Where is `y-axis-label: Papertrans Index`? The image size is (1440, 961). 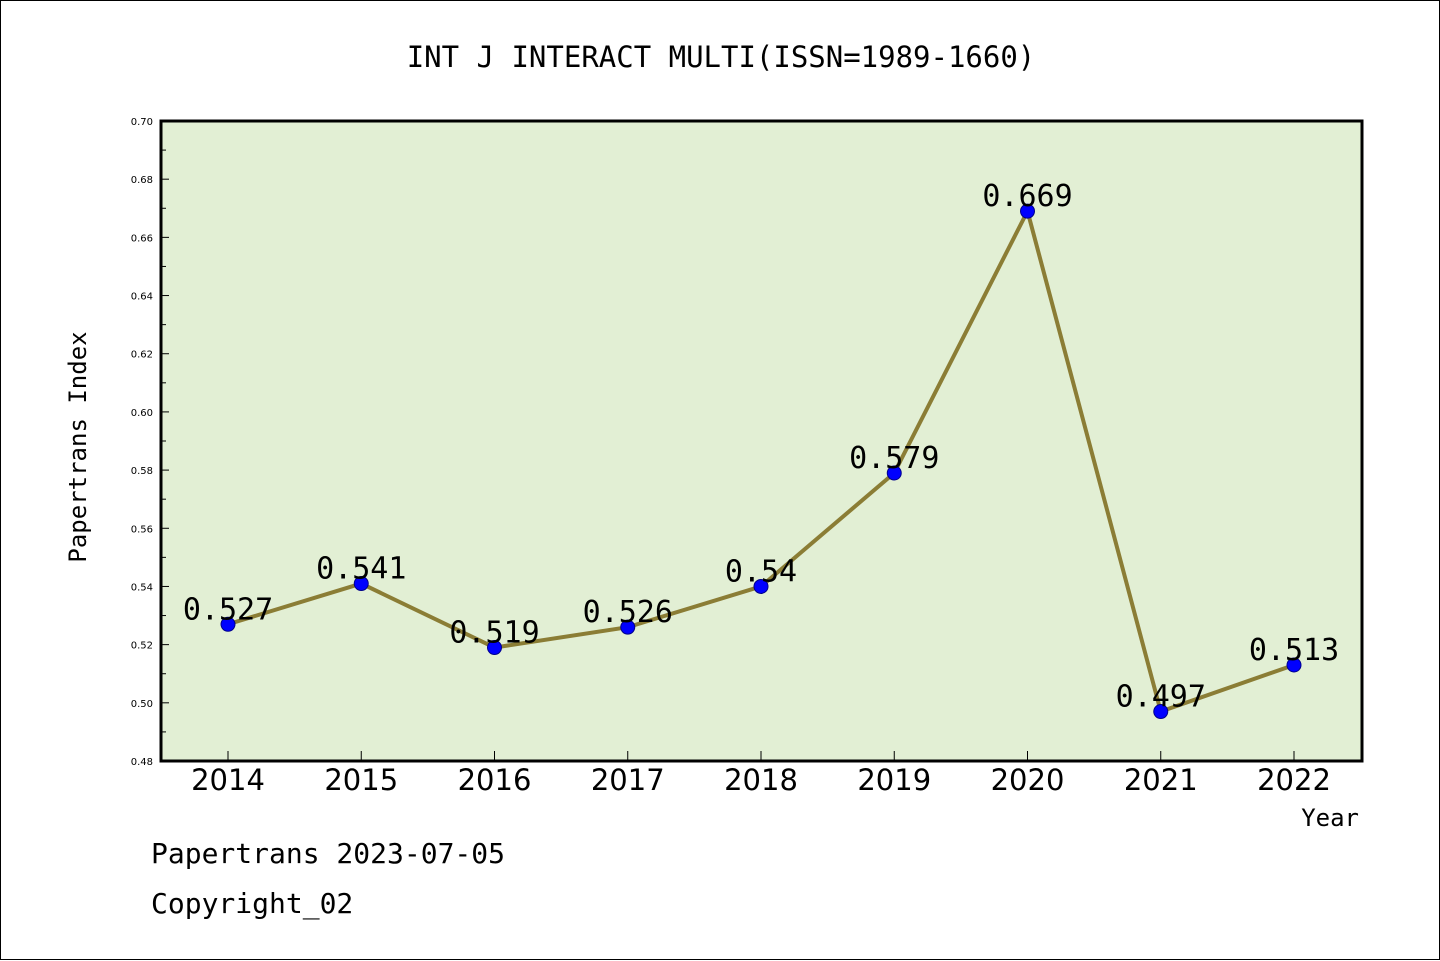
y-axis-label: Papertrans Index is located at coordinates (78, 446).